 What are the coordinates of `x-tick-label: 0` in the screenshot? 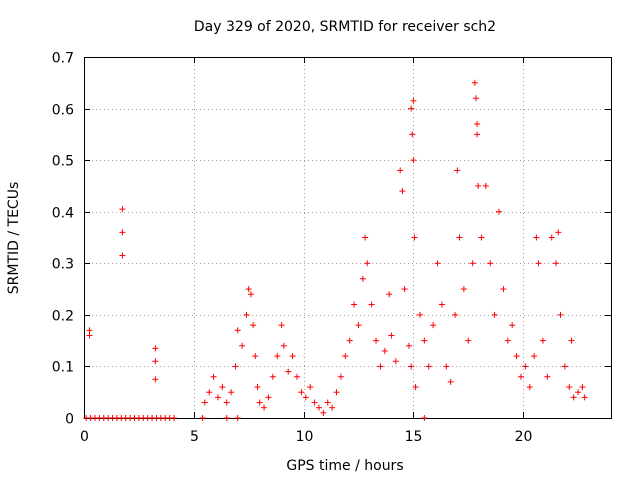 It's located at (84, 437).